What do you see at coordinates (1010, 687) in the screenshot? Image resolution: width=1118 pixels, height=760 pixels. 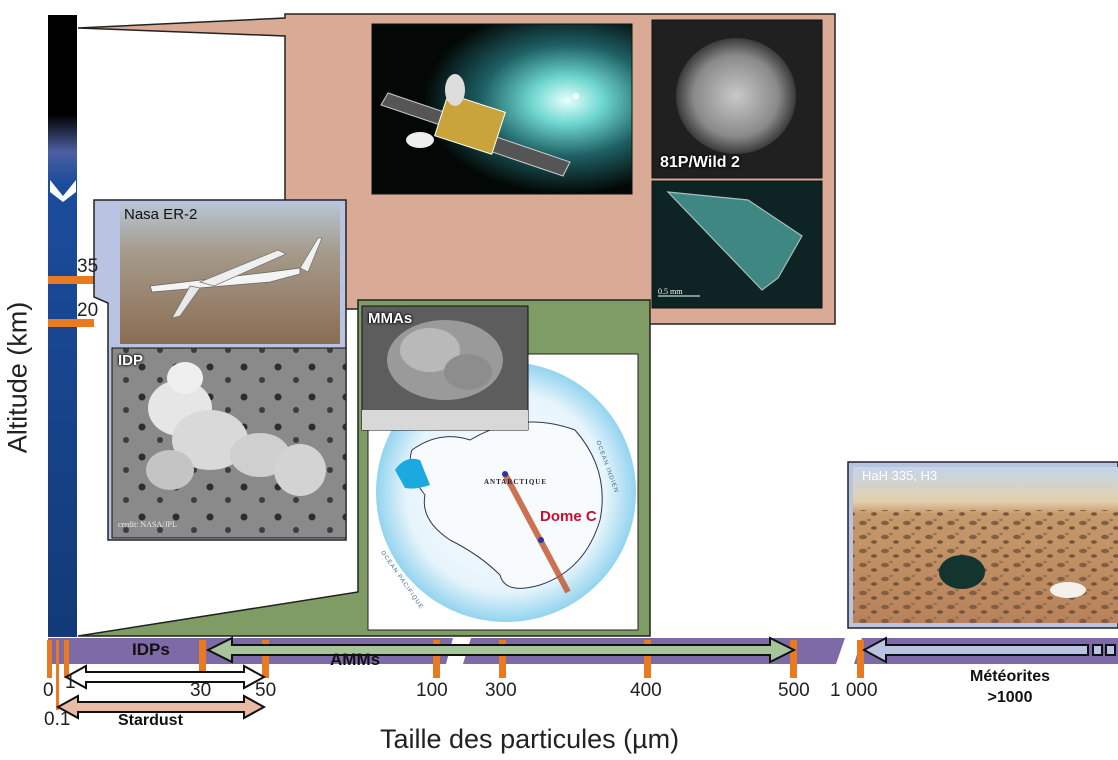 I see `meteorites-range-label: Météorites >1000` at bounding box center [1010, 687].